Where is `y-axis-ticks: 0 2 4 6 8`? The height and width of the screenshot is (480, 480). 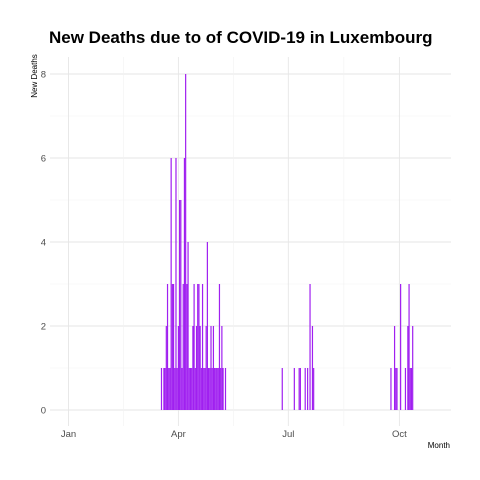 y-axis-ticks: 0 2 4 6 8 is located at coordinates (43, 243).